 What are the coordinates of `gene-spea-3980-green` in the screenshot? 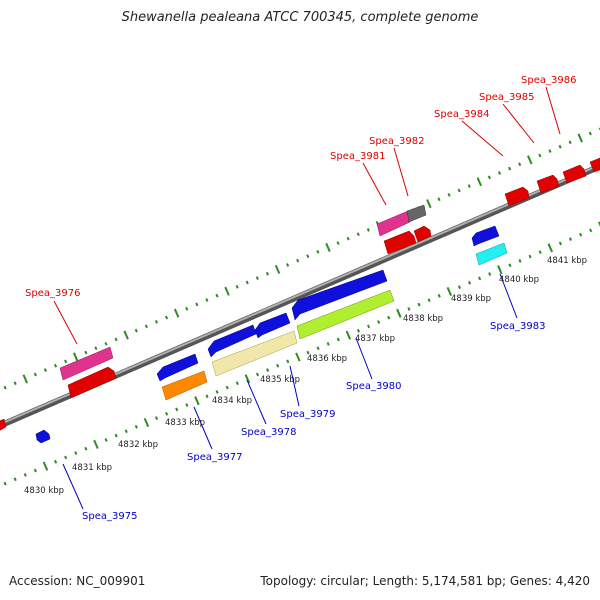 It's located at (345, 314).